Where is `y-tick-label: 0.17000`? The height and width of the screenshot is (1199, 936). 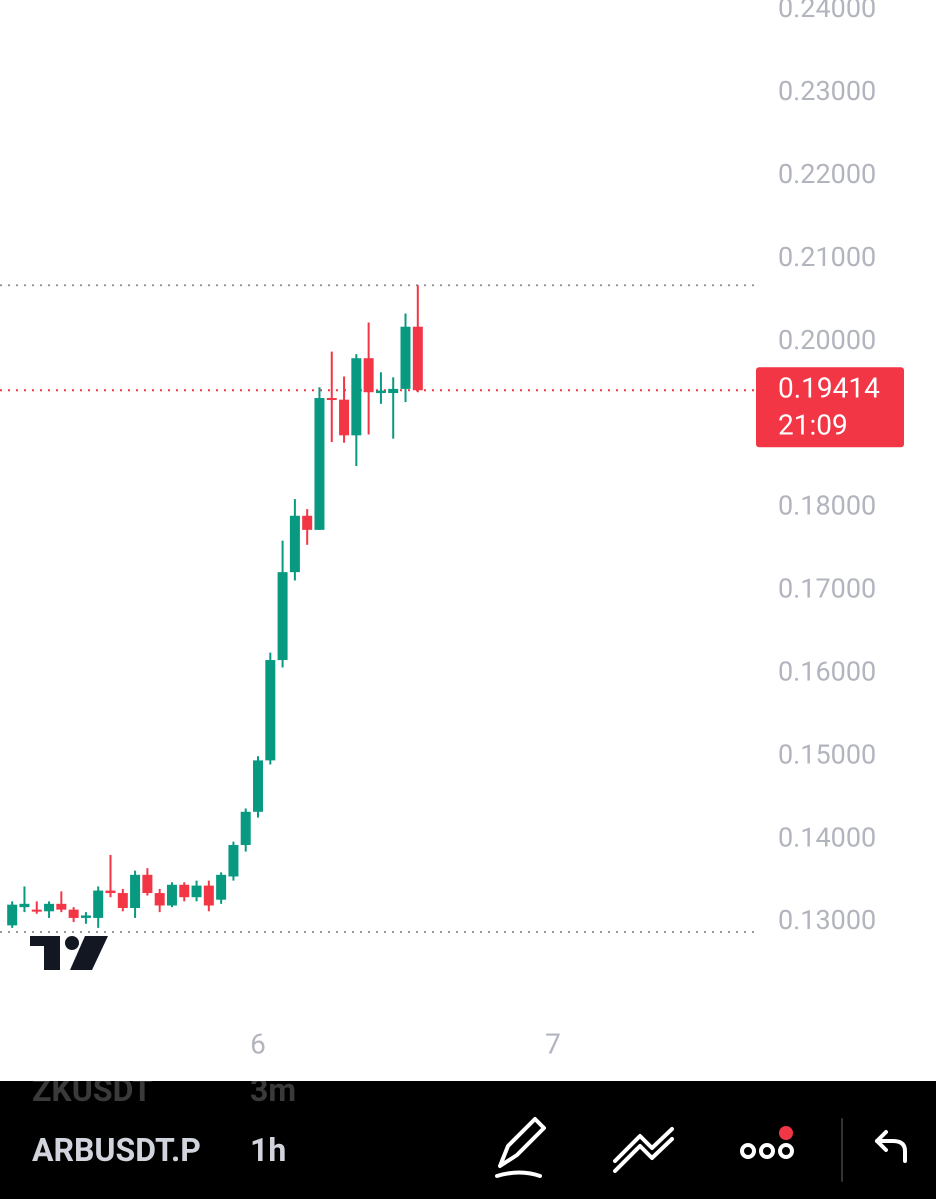
y-tick-label: 0.17000 is located at coordinates (827, 589).